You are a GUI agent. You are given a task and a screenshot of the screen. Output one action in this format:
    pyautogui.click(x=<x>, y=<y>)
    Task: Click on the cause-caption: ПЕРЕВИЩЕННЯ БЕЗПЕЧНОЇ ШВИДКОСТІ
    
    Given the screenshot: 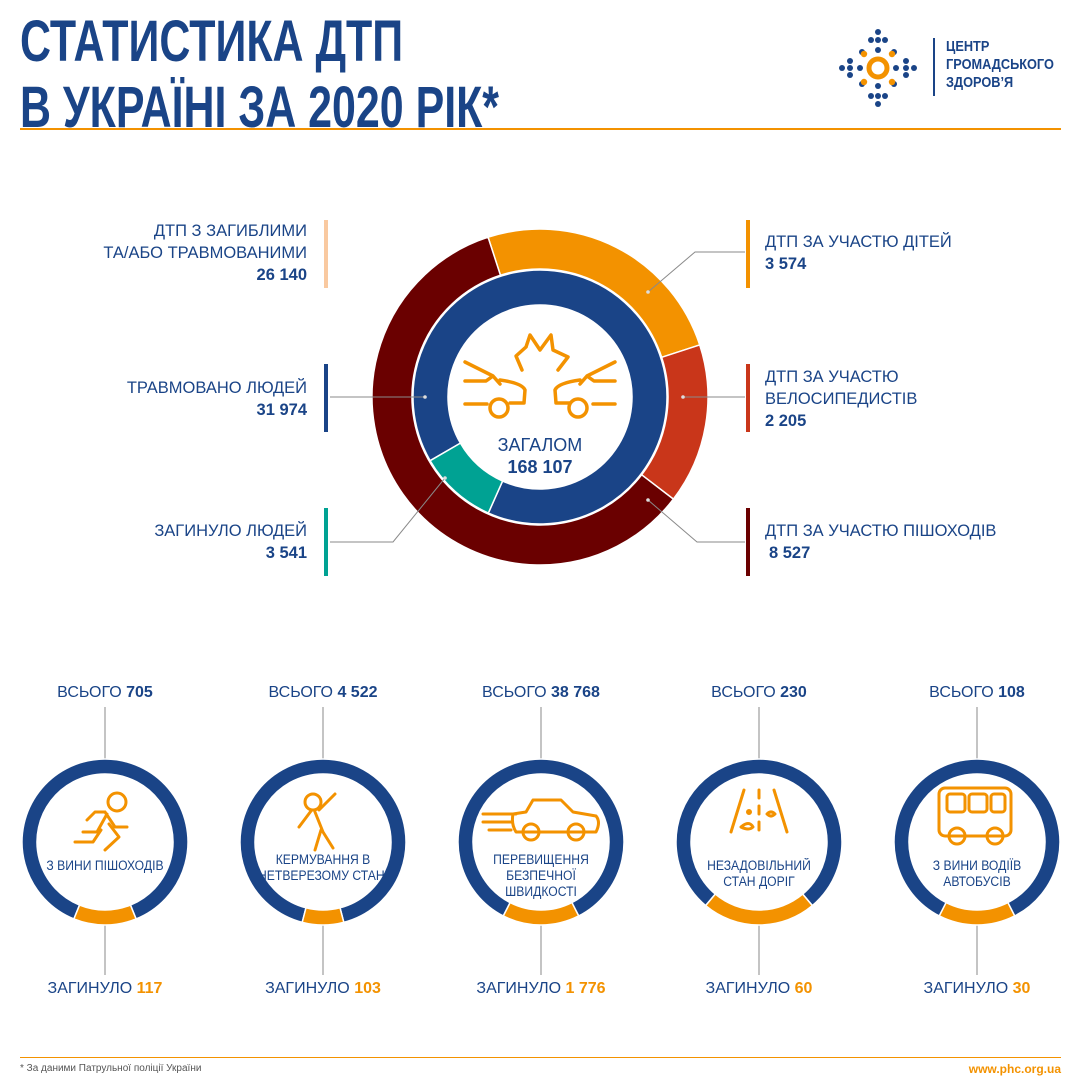 What is the action you would take?
    pyautogui.click(x=541, y=875)
    